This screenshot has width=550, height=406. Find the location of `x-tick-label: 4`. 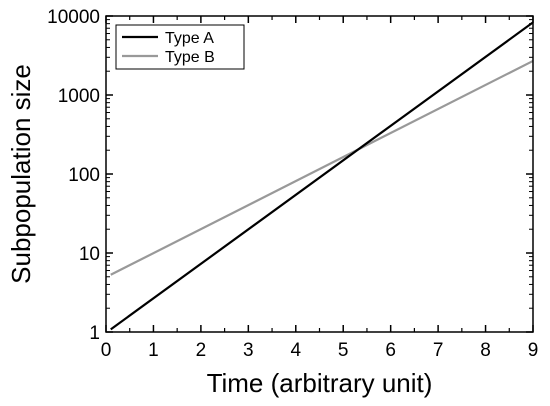

x-tick-label: 4 is located at coordinates (295, 350).